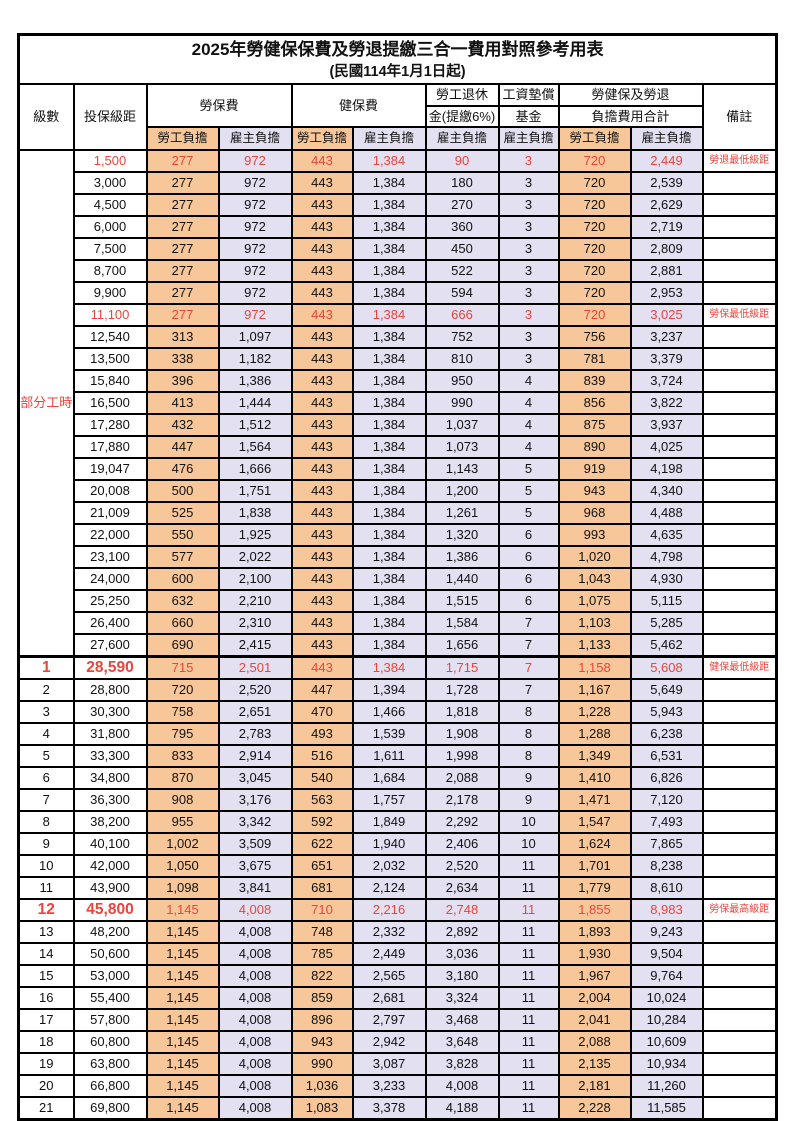 This screenshot has width=791, height=1121. Describe the element at coordinates (322, 734) in the screenshot. I see `cell-health-employee: 493` at that location.